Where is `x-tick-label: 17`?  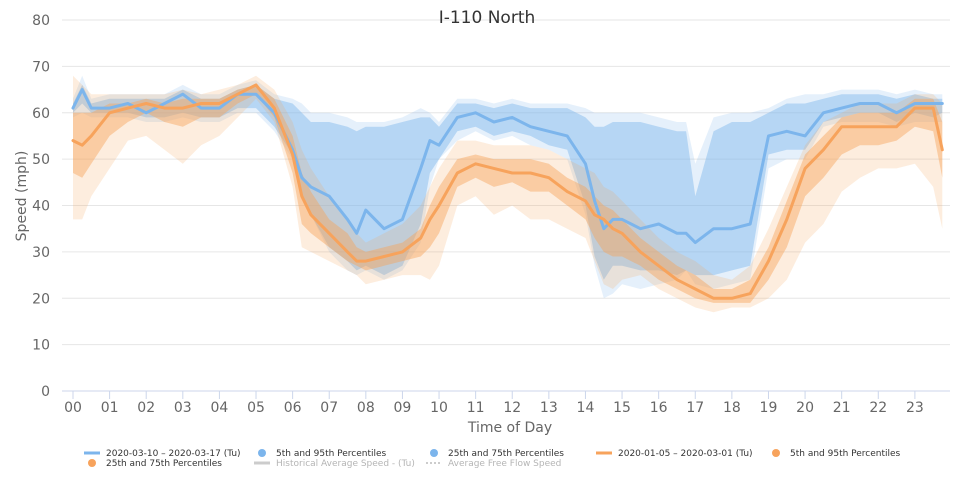 x-tick-label: 17 is located at coordinates (695, 408).